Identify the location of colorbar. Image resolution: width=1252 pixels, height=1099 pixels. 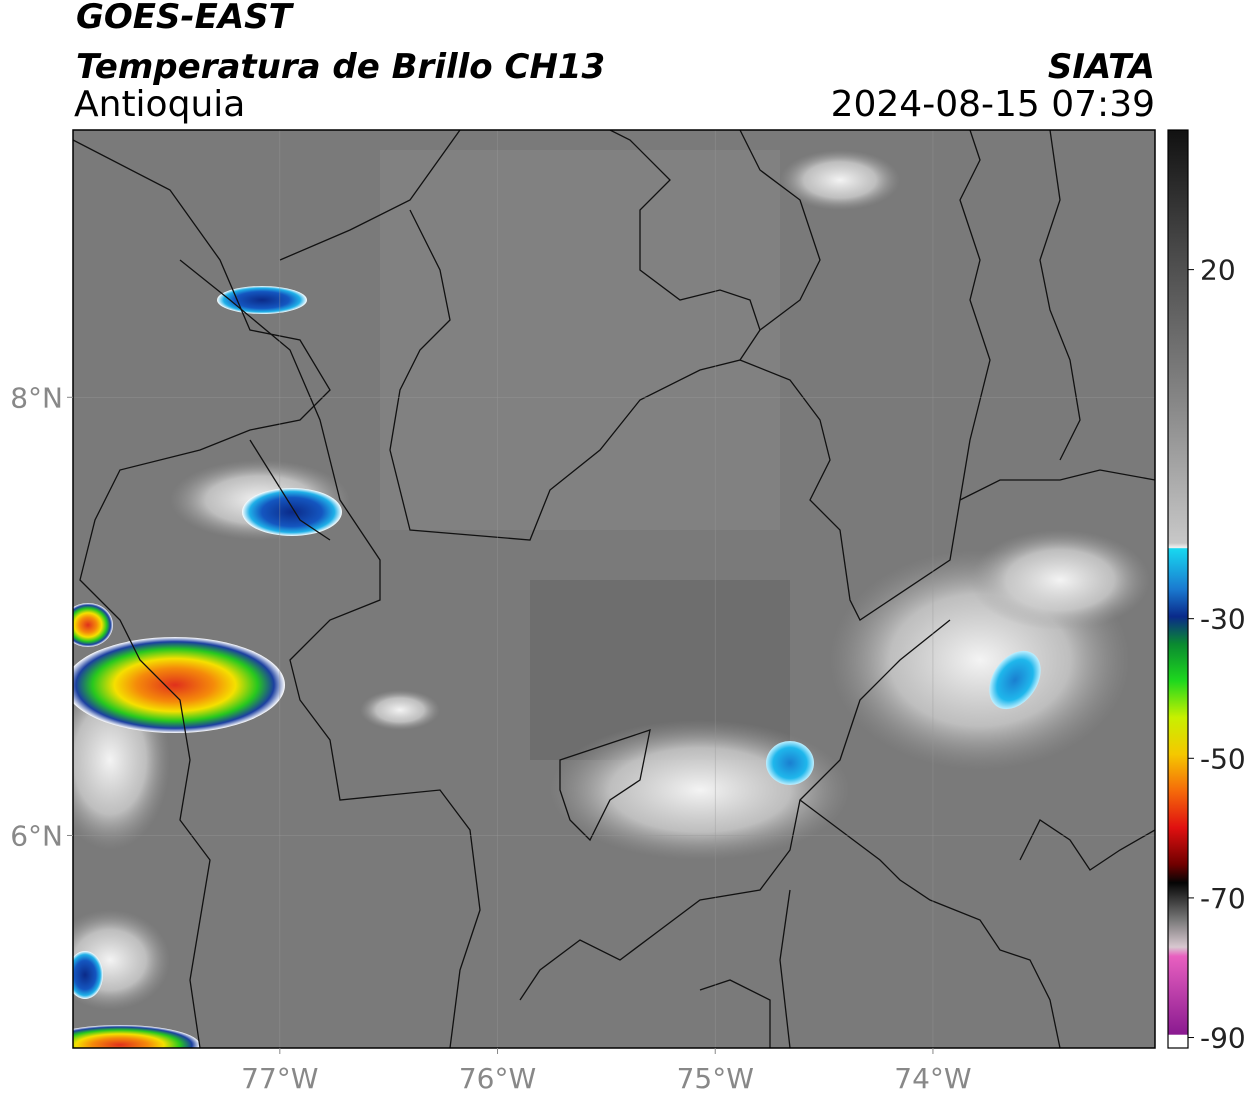
(1178, 589).